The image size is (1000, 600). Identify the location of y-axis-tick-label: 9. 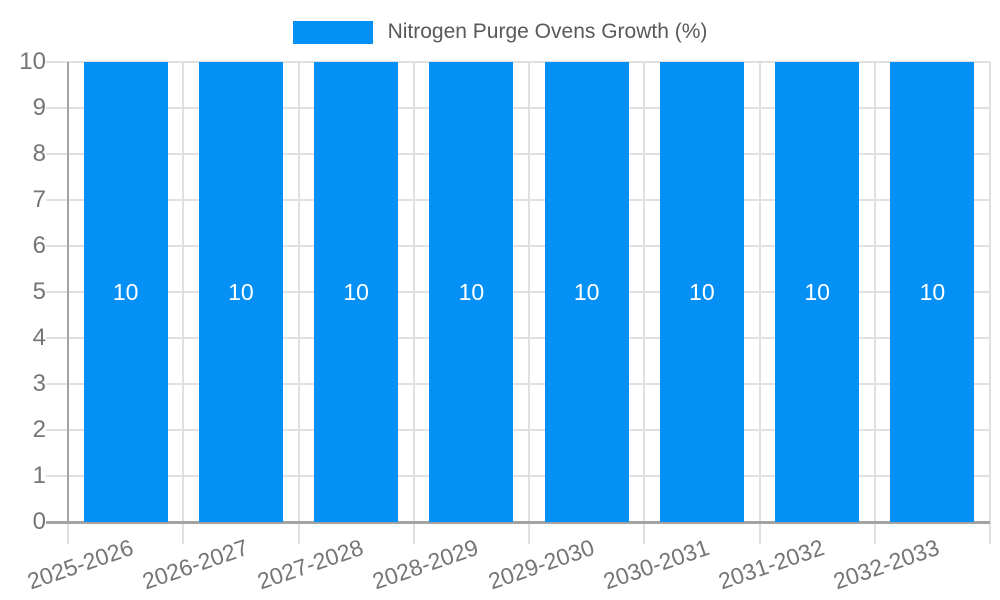
(39, 107).